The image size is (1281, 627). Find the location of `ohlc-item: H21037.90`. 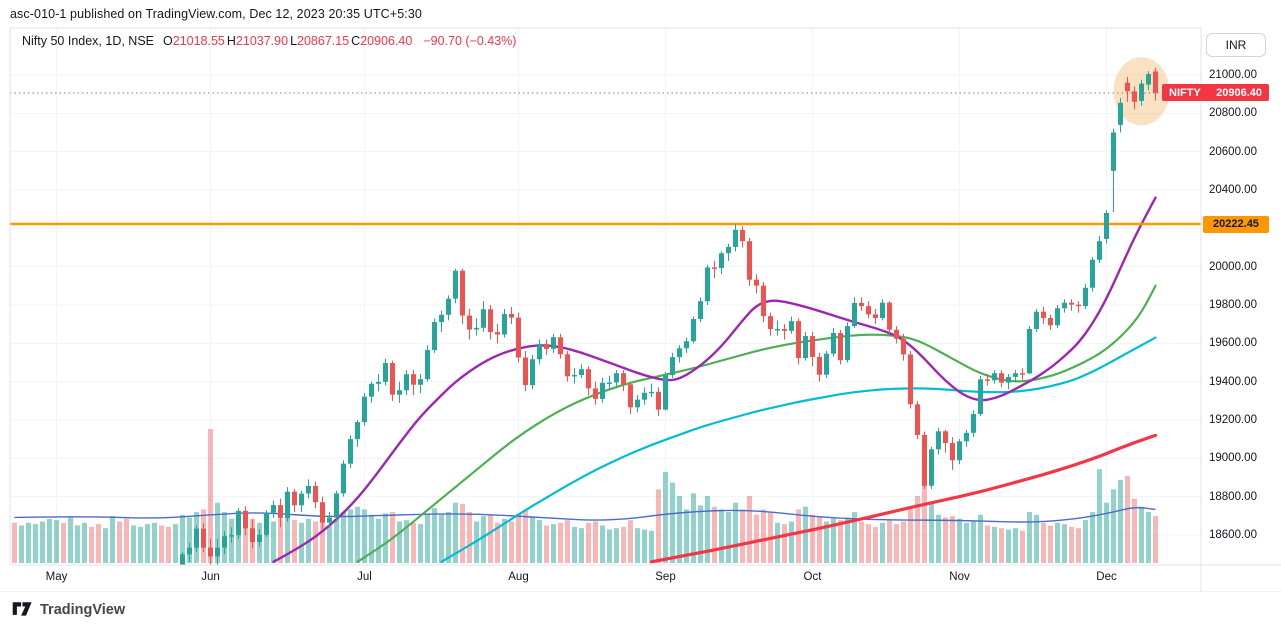

ohlc-item: H21037.90 is located at coordinates (257, 41).